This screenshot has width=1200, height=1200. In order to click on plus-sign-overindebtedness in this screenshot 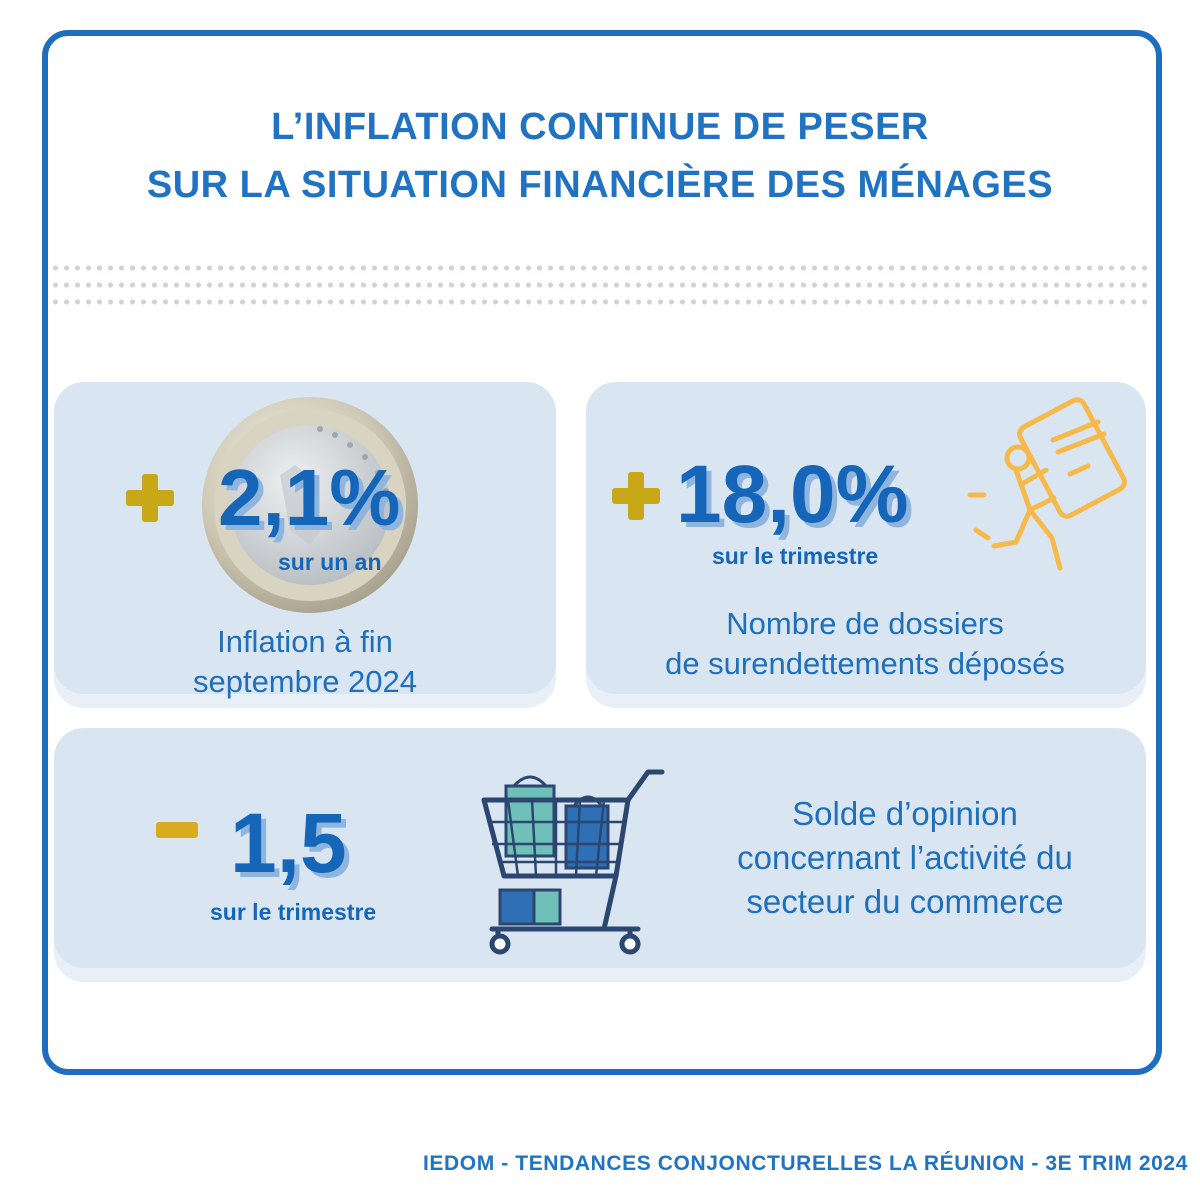, I will do `click(636, 496)`.